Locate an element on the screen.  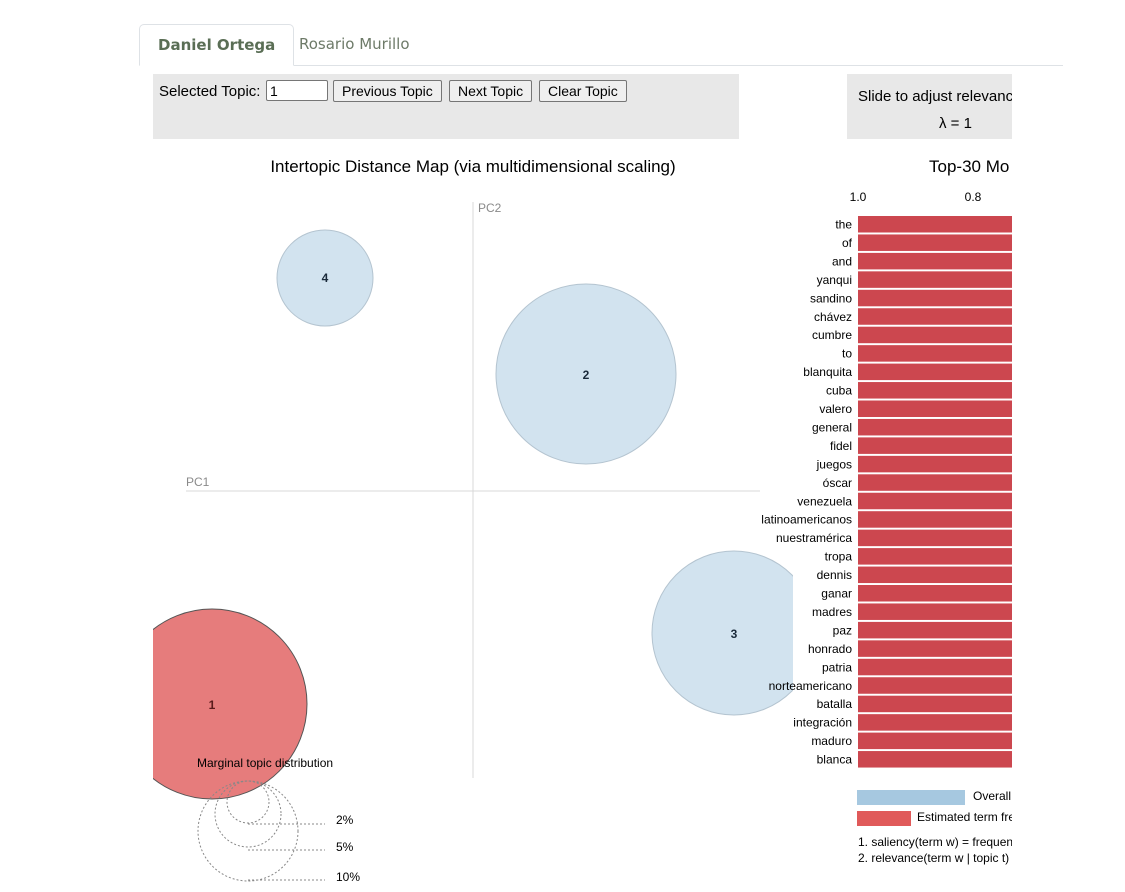
x-tick-label: 0.8 is located at coordinates (973, 197).